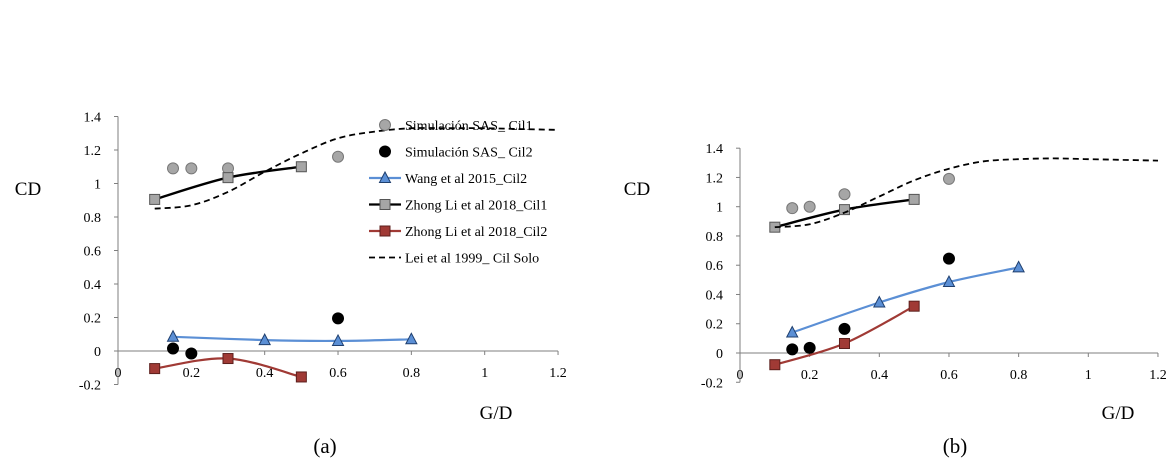 The width and height of the screenshot is (1175, 466). What do you see at coordinates (469, 153) in the screenshot?
I see `legend-label: Simulación SAS_ Cil2` at bounding box center [469, 153].